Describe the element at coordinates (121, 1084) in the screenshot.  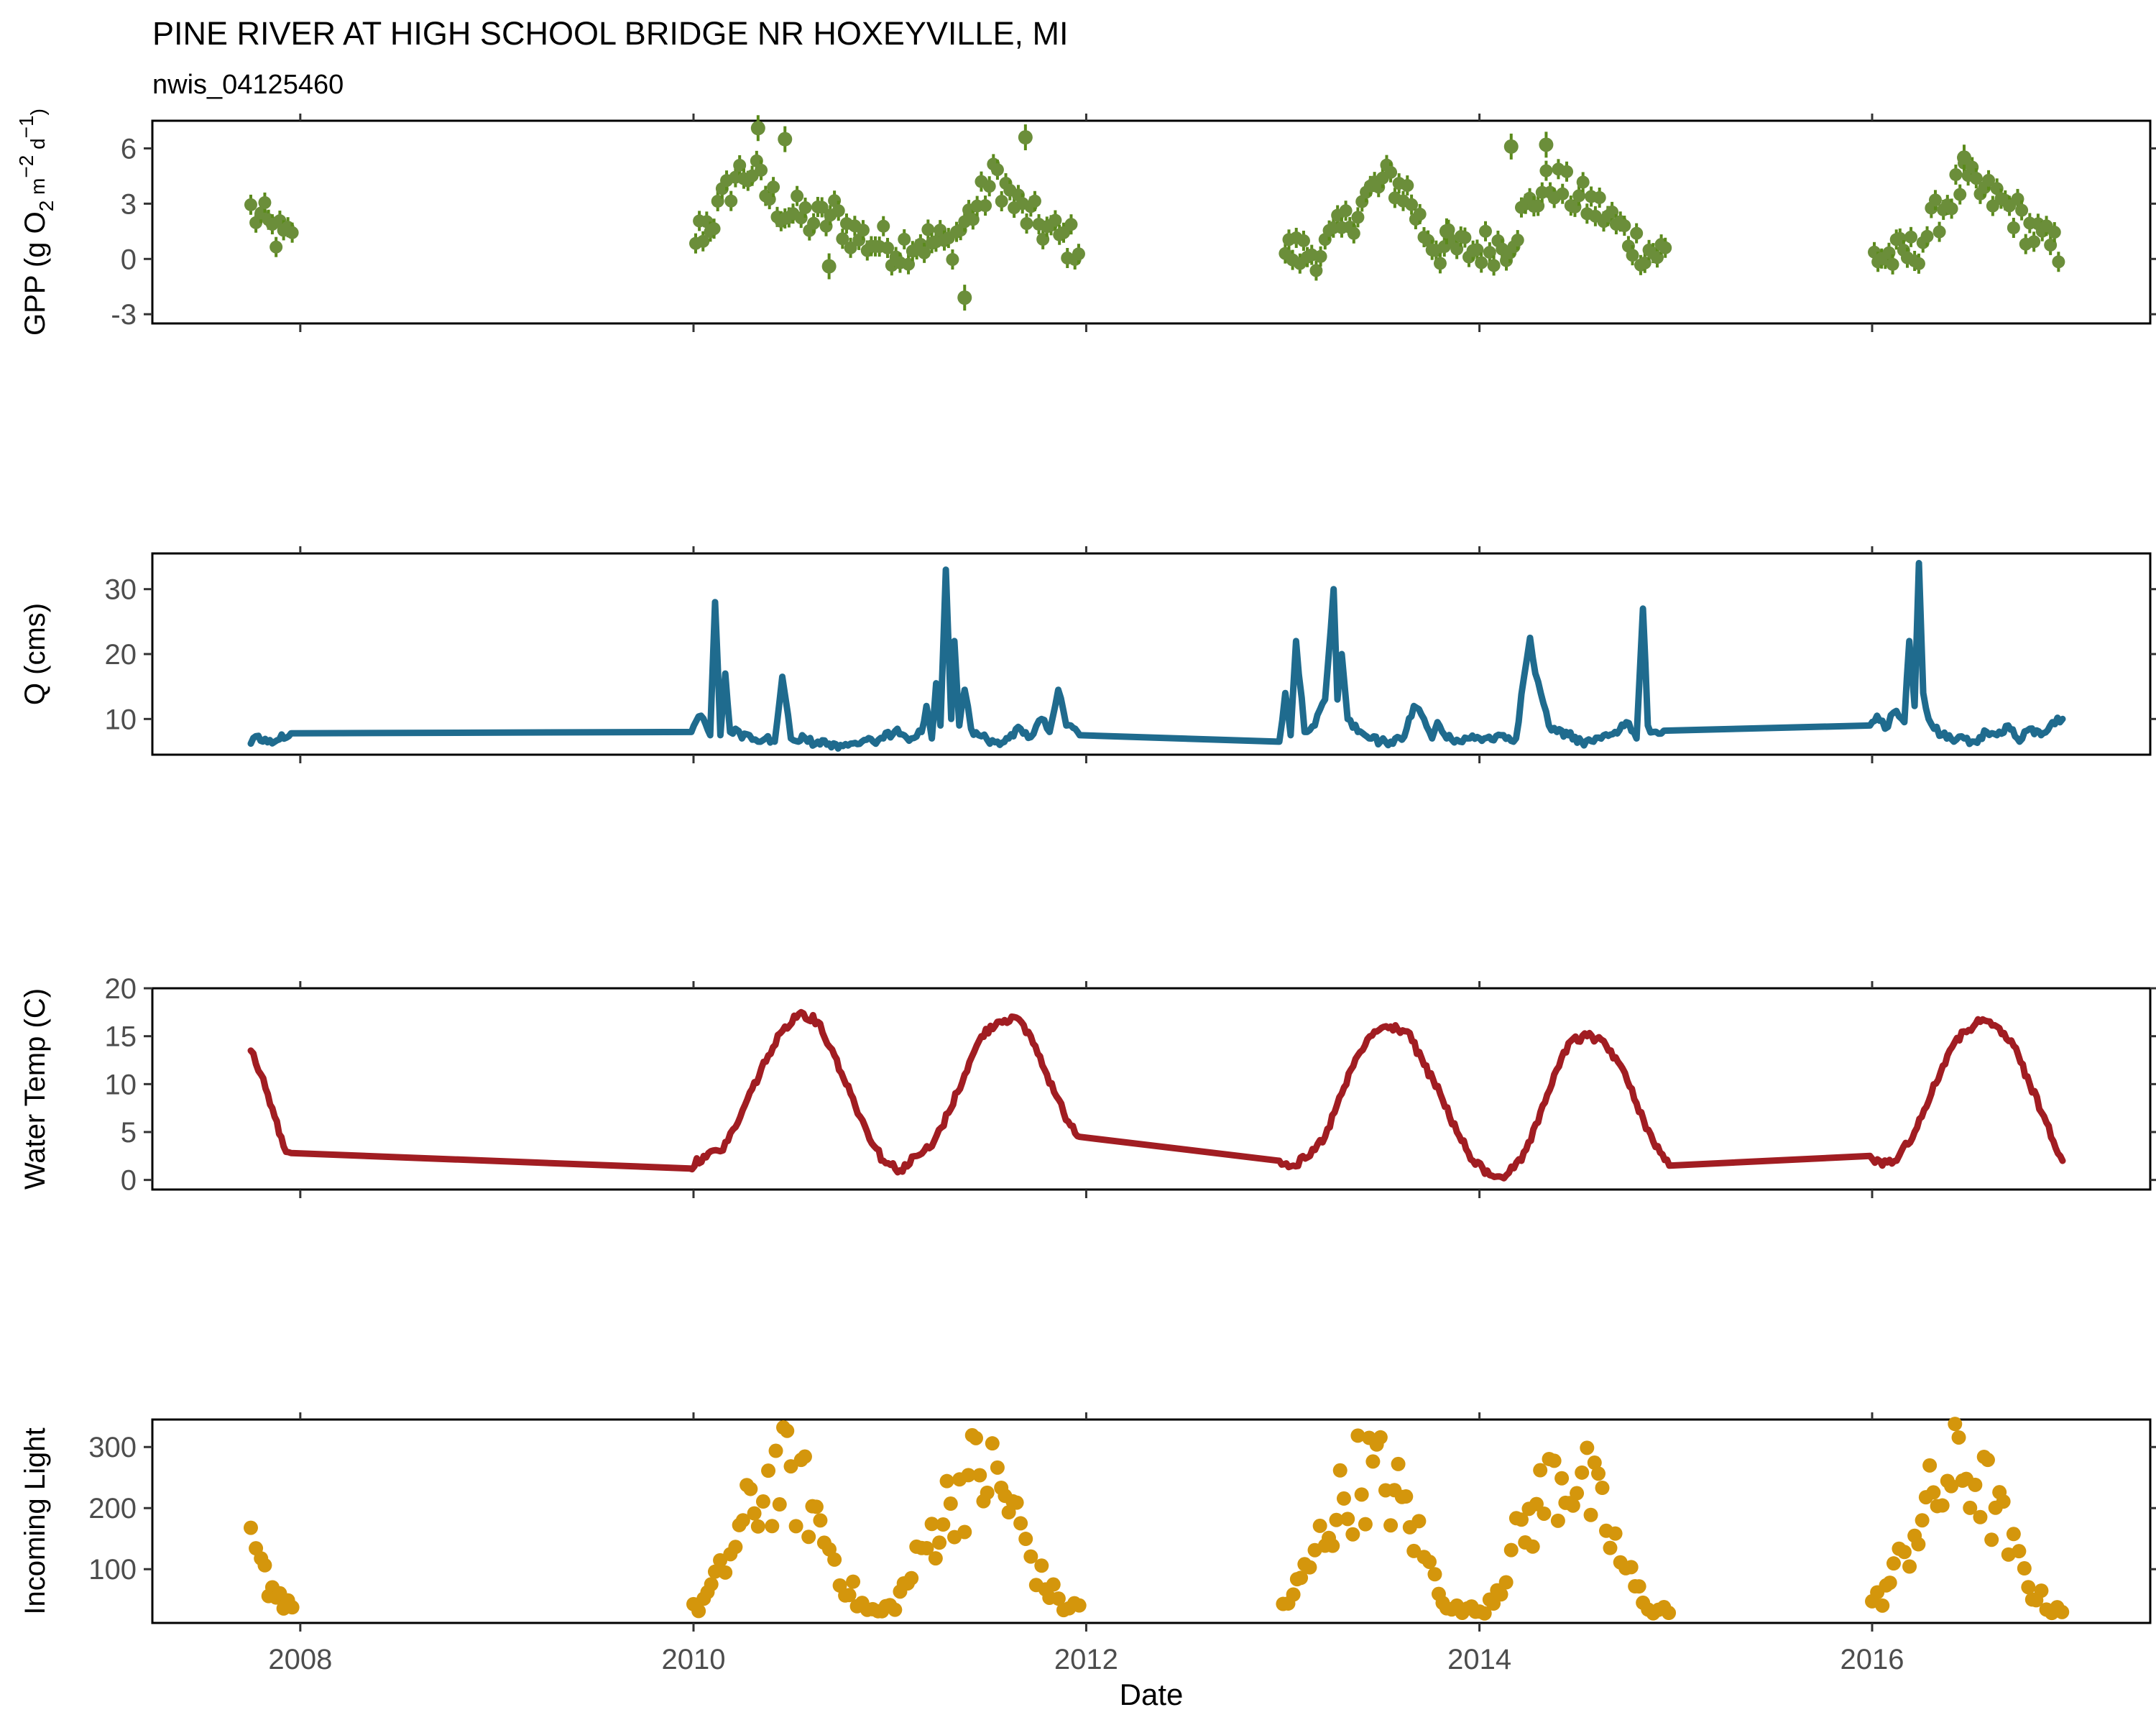
I see `y-tick-label: 10` at that location.